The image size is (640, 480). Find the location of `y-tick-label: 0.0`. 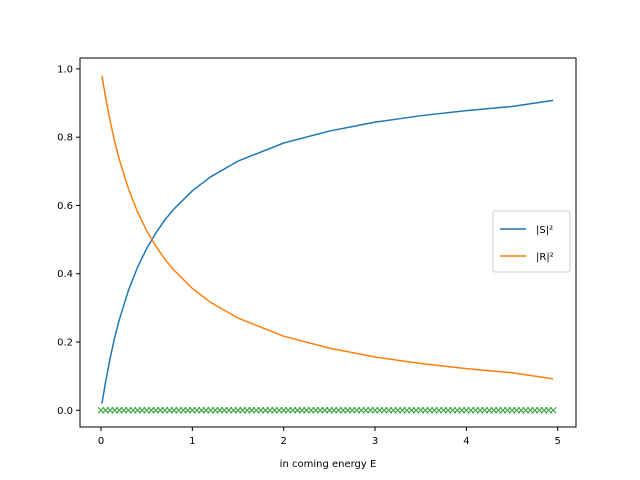

y-tick-label: 0.0 is located at coordinates (65, 411).